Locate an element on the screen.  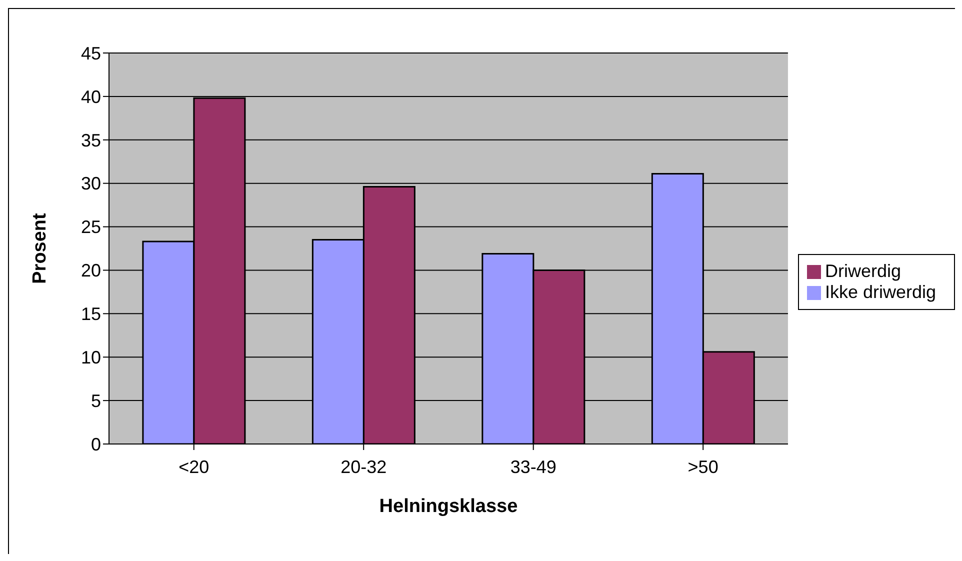
x-tick-label: 33-49 is located at coordinates (533, 466).